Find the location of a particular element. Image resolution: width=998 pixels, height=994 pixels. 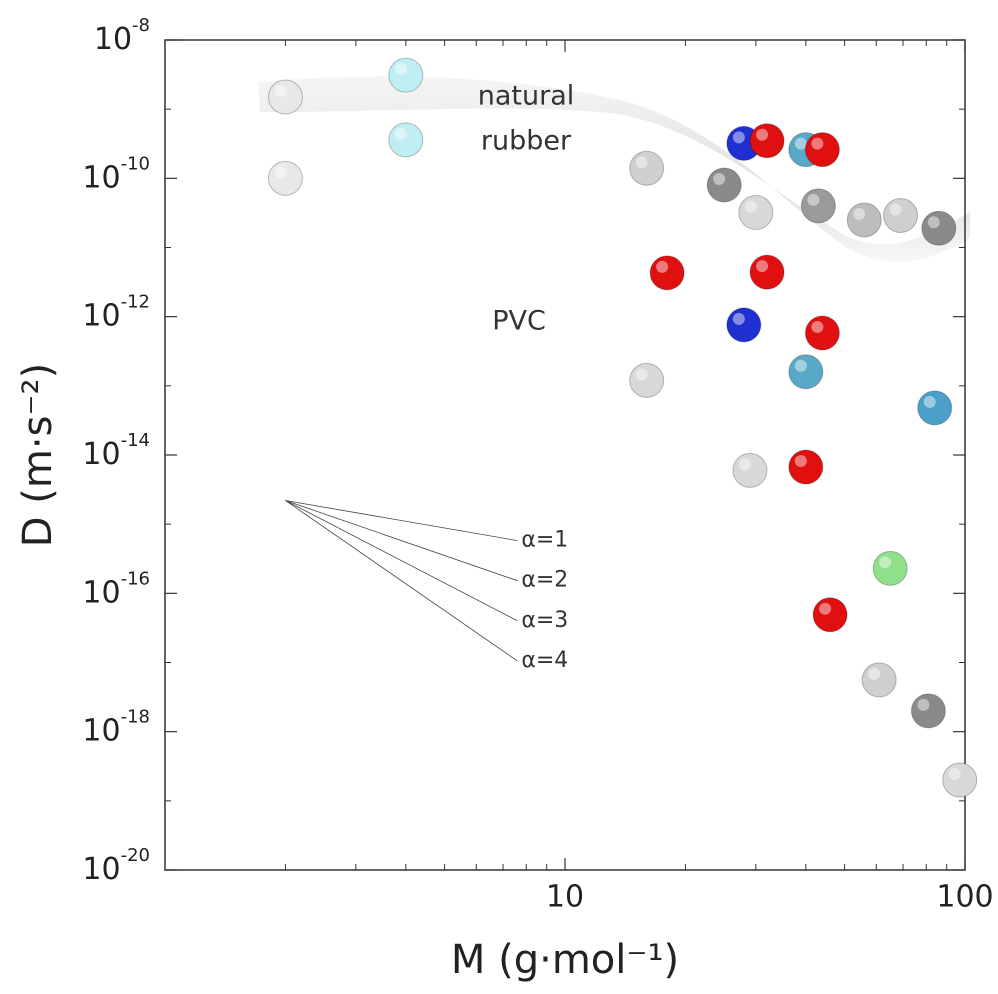

y-tick-label: 10-18 is located at coordinates (116, 728).